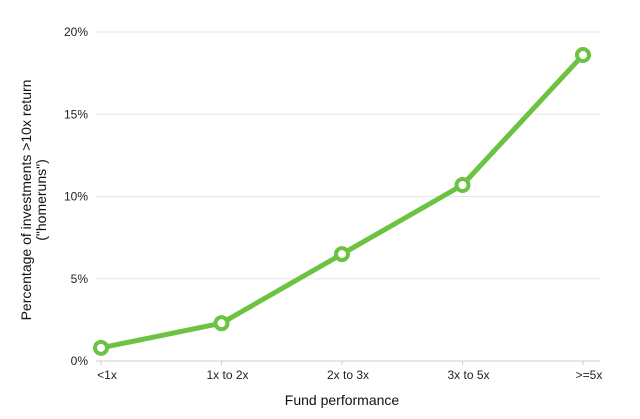 This screenshot has width=640, height=419. Describe the element at coordinates (80, 361) in the screenshot. I see `y-tick-label: 0%` at that location.